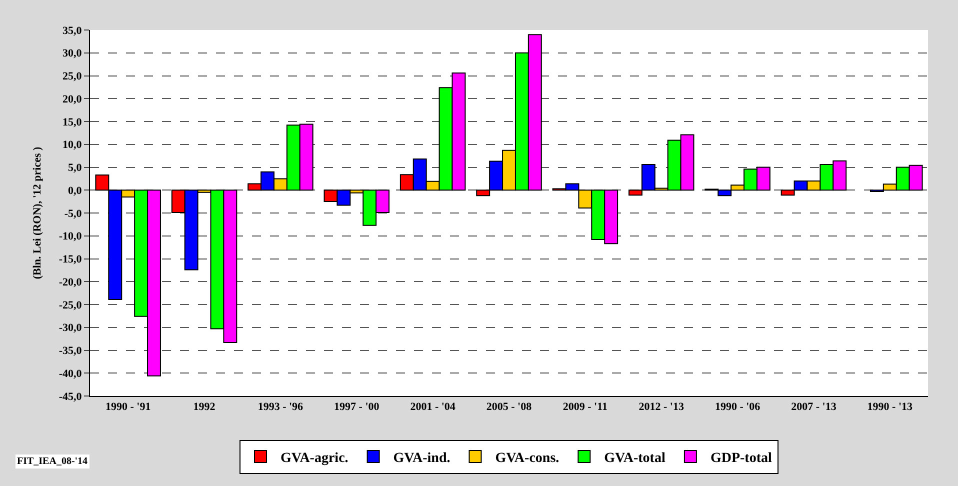 The image size is (958, 486). What do you see at coordinates (72, 145) in the screenshot?
I see `y-tick-label: 10,0` at bounding box center [72, 145].